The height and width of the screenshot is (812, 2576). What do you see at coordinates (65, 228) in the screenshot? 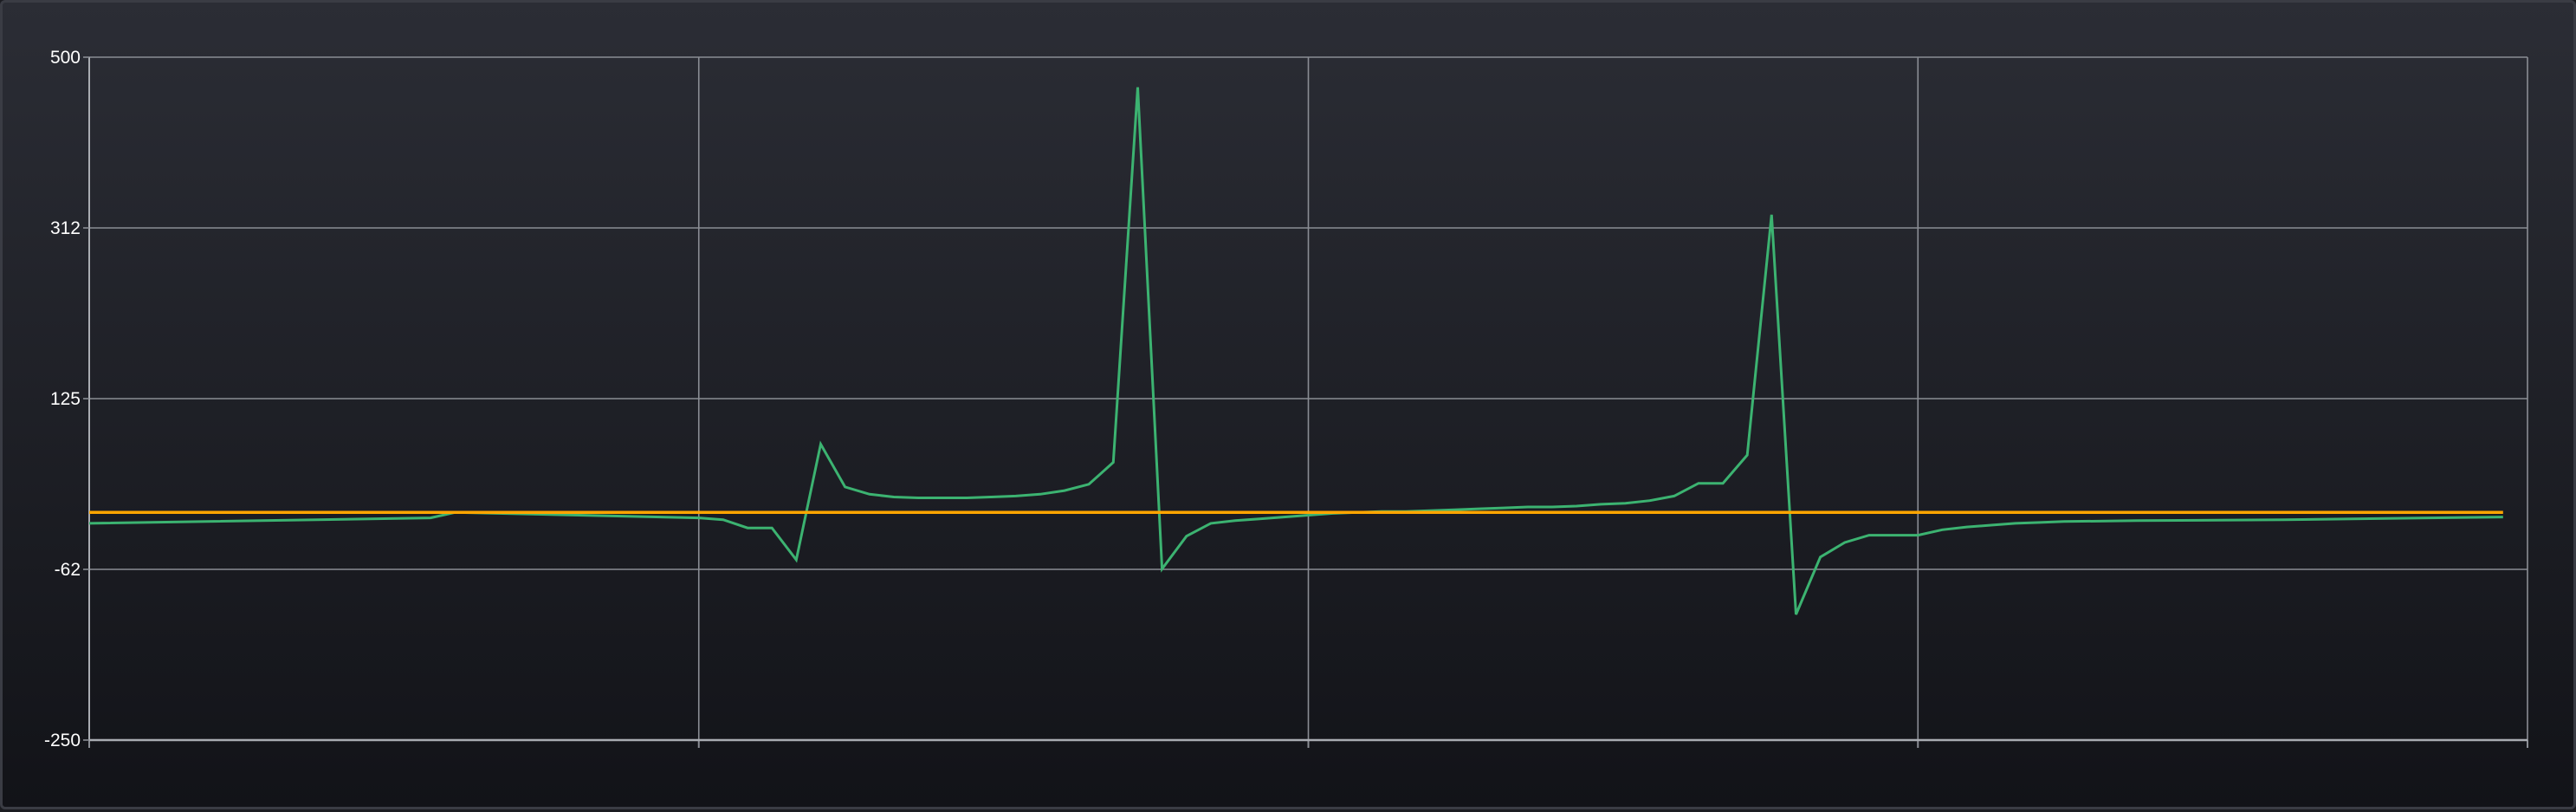
I see `y-tick-label: 312` at bounding box center [65, 228].